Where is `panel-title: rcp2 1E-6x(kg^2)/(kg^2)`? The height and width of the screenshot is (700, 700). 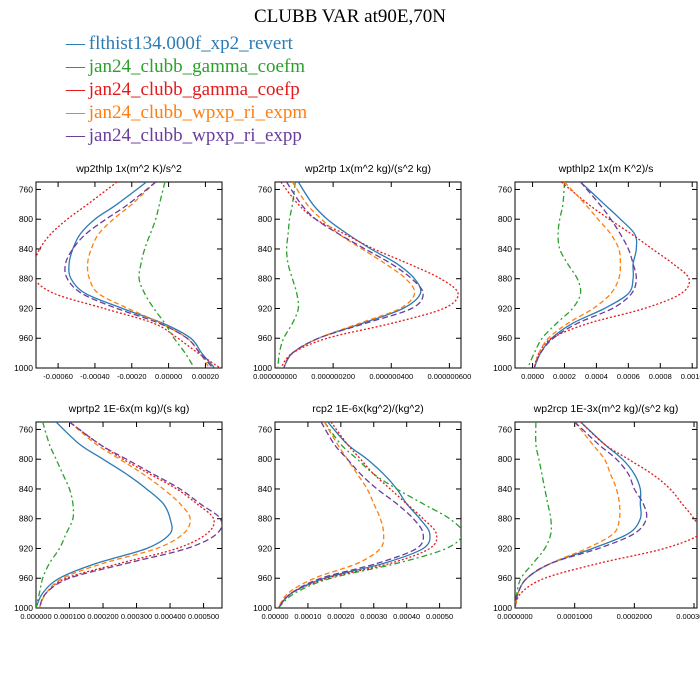 panel-title: rcp2 1E-6x(kg^2)/(kg^2) is located at coordinates (367, 409).